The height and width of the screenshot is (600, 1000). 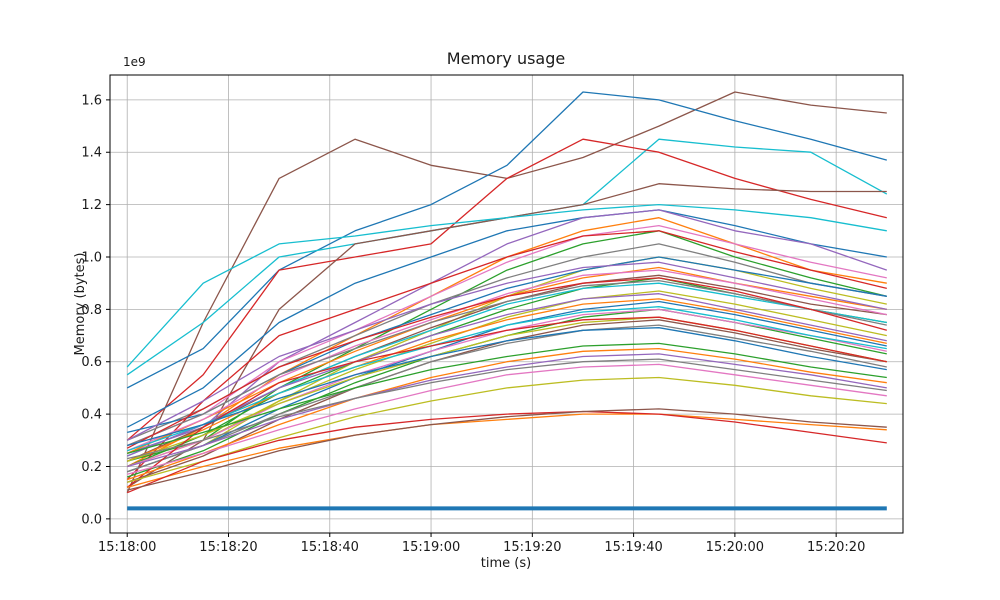 I want to click on y-tick-label: 1.4, so click(x=91, y=153).